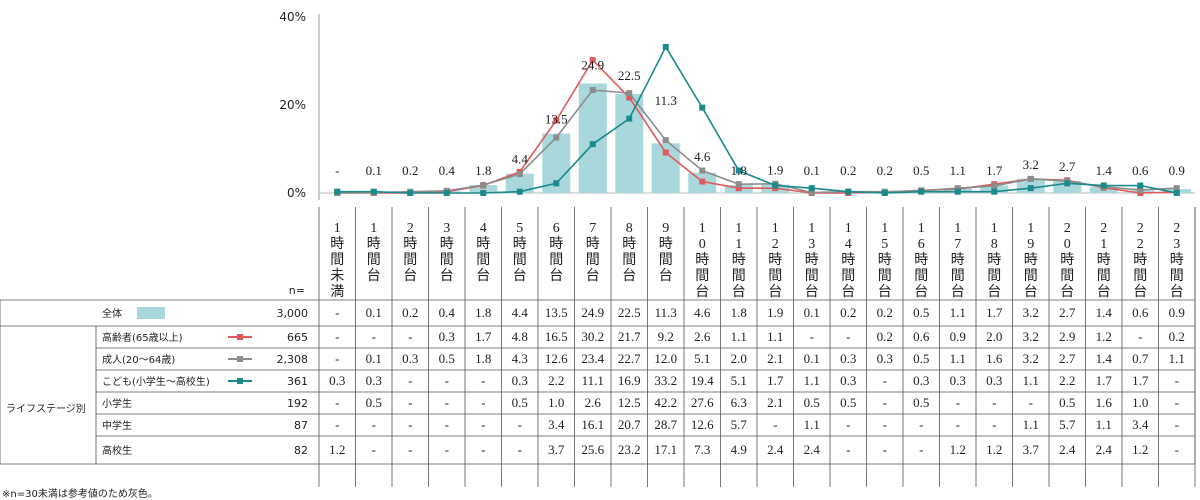  What do you see at coordinates (921, 380) in the screenshot?
I see `table-cell: 0.3` at bounding box center [921, 380].